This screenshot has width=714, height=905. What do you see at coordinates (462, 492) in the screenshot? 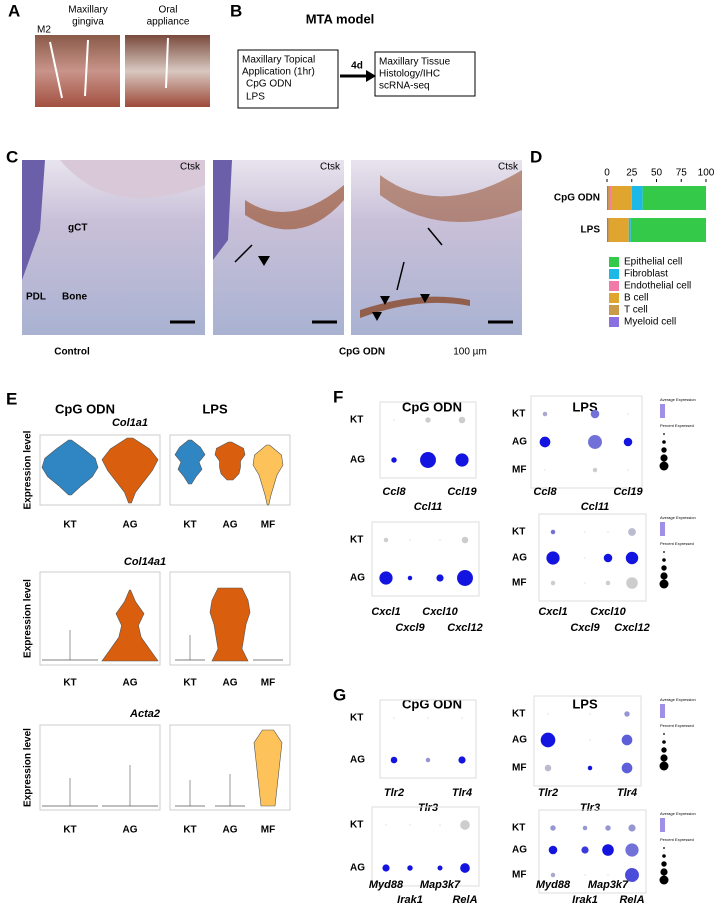
I see `gene-label: Ccl19` at bounding box center [462, 492].